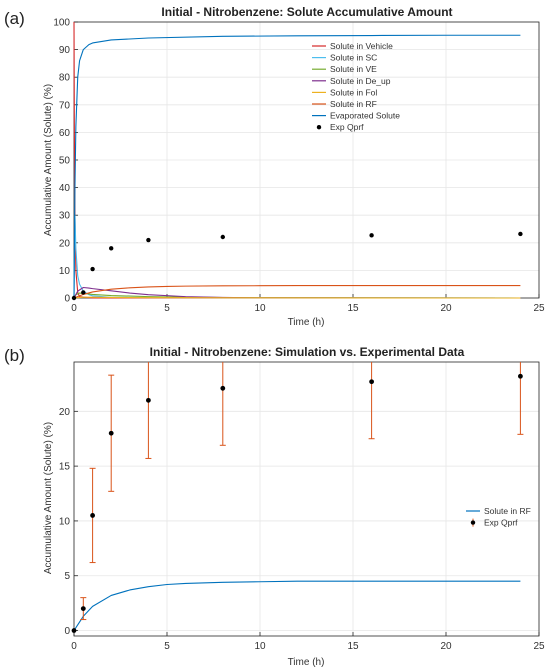 This screenshot has width=550, height=672. What do you see at coordinates (65, 467) in the screenshot?
I see `panel-b-y-tick-label: 15` at bounding box center [65, 467].